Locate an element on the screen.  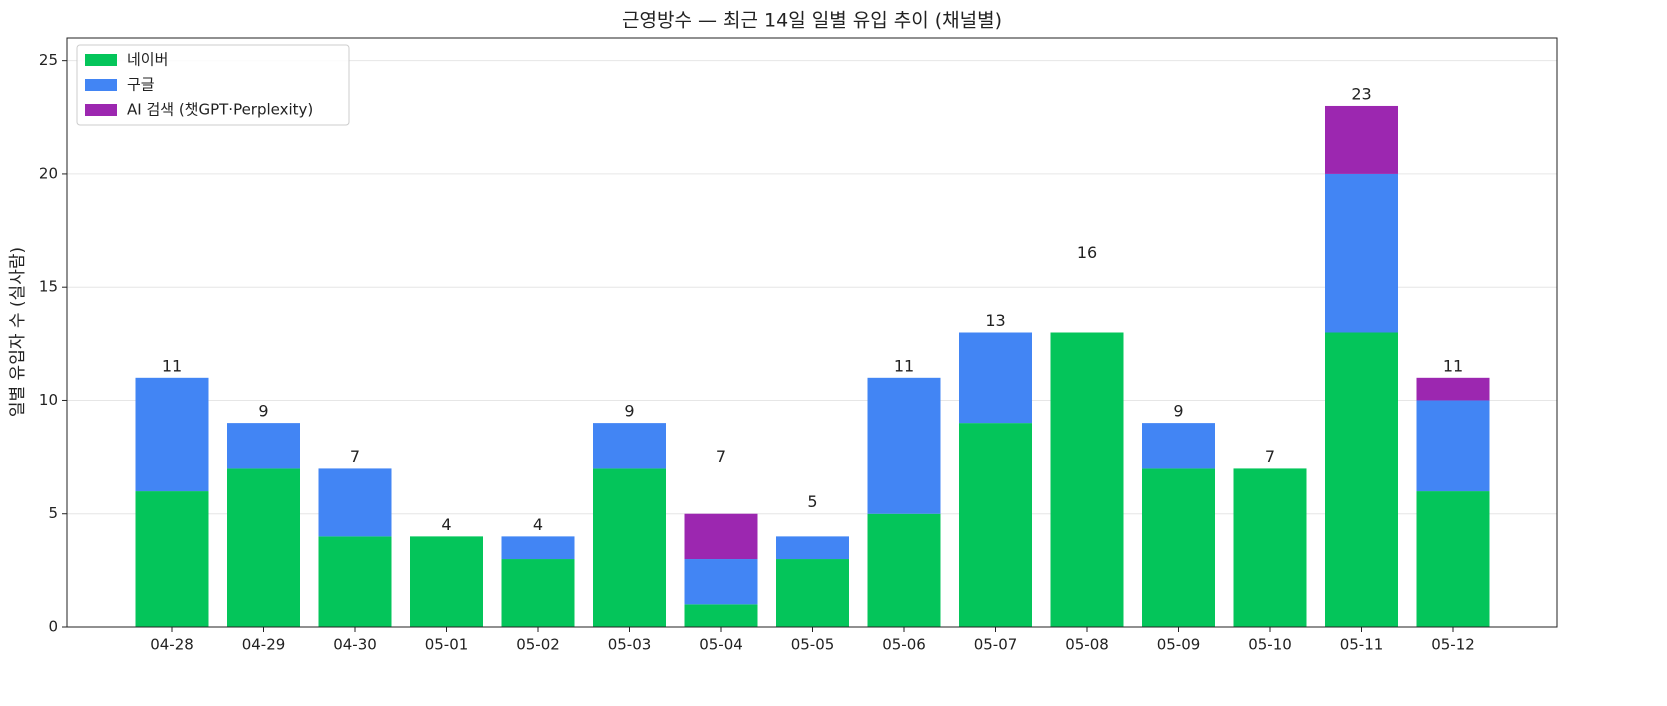
x-tick-label: 04-28 is located at coordinates (172, 645).